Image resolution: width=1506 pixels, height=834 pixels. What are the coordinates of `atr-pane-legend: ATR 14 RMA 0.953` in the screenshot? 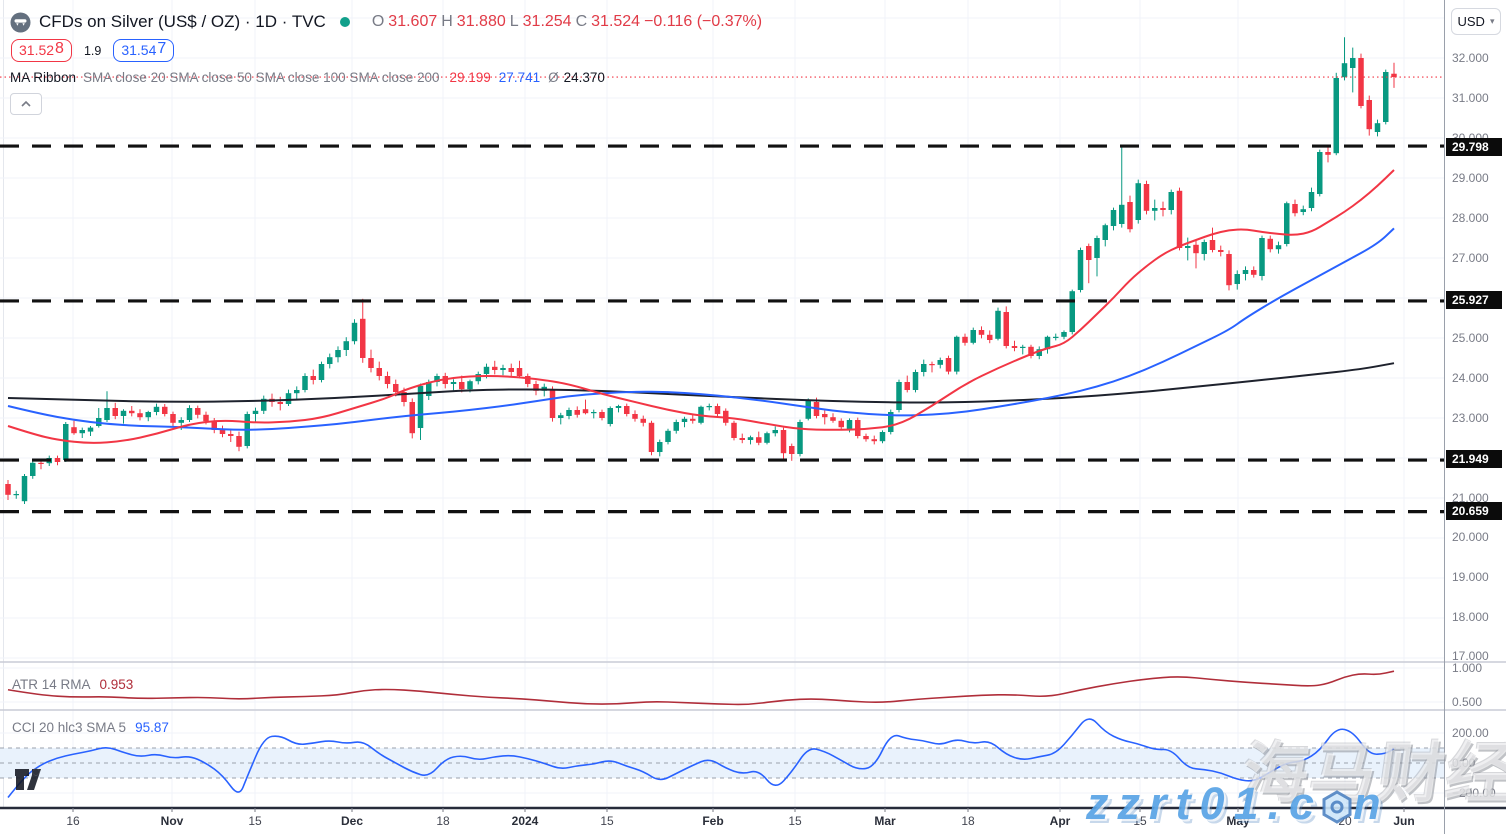 It's located at (72, 684).